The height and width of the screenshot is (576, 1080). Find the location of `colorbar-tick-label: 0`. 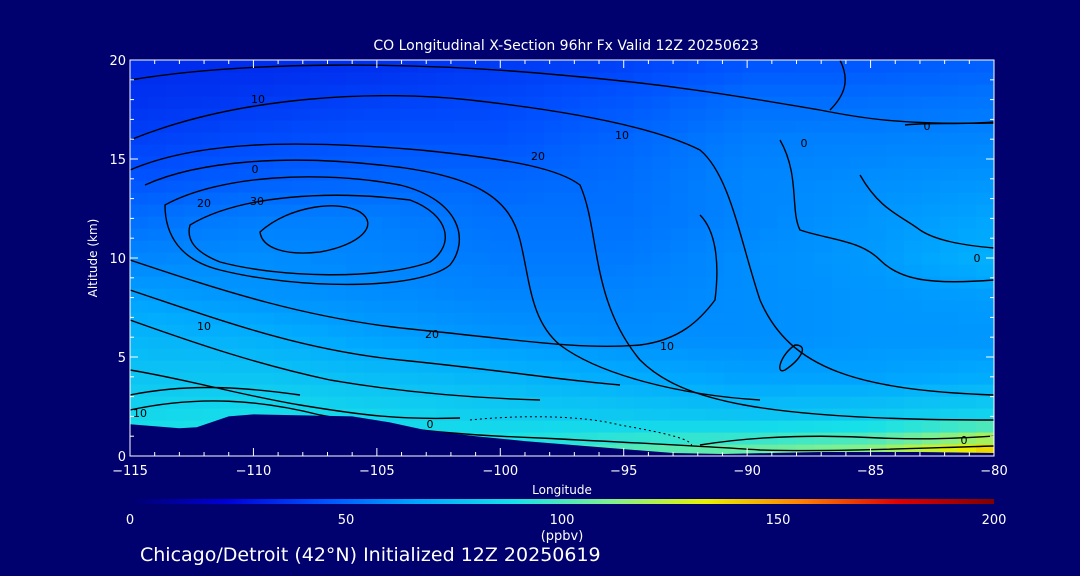

colorbar-tick-label: 0 is located at coordinates (130, 520).